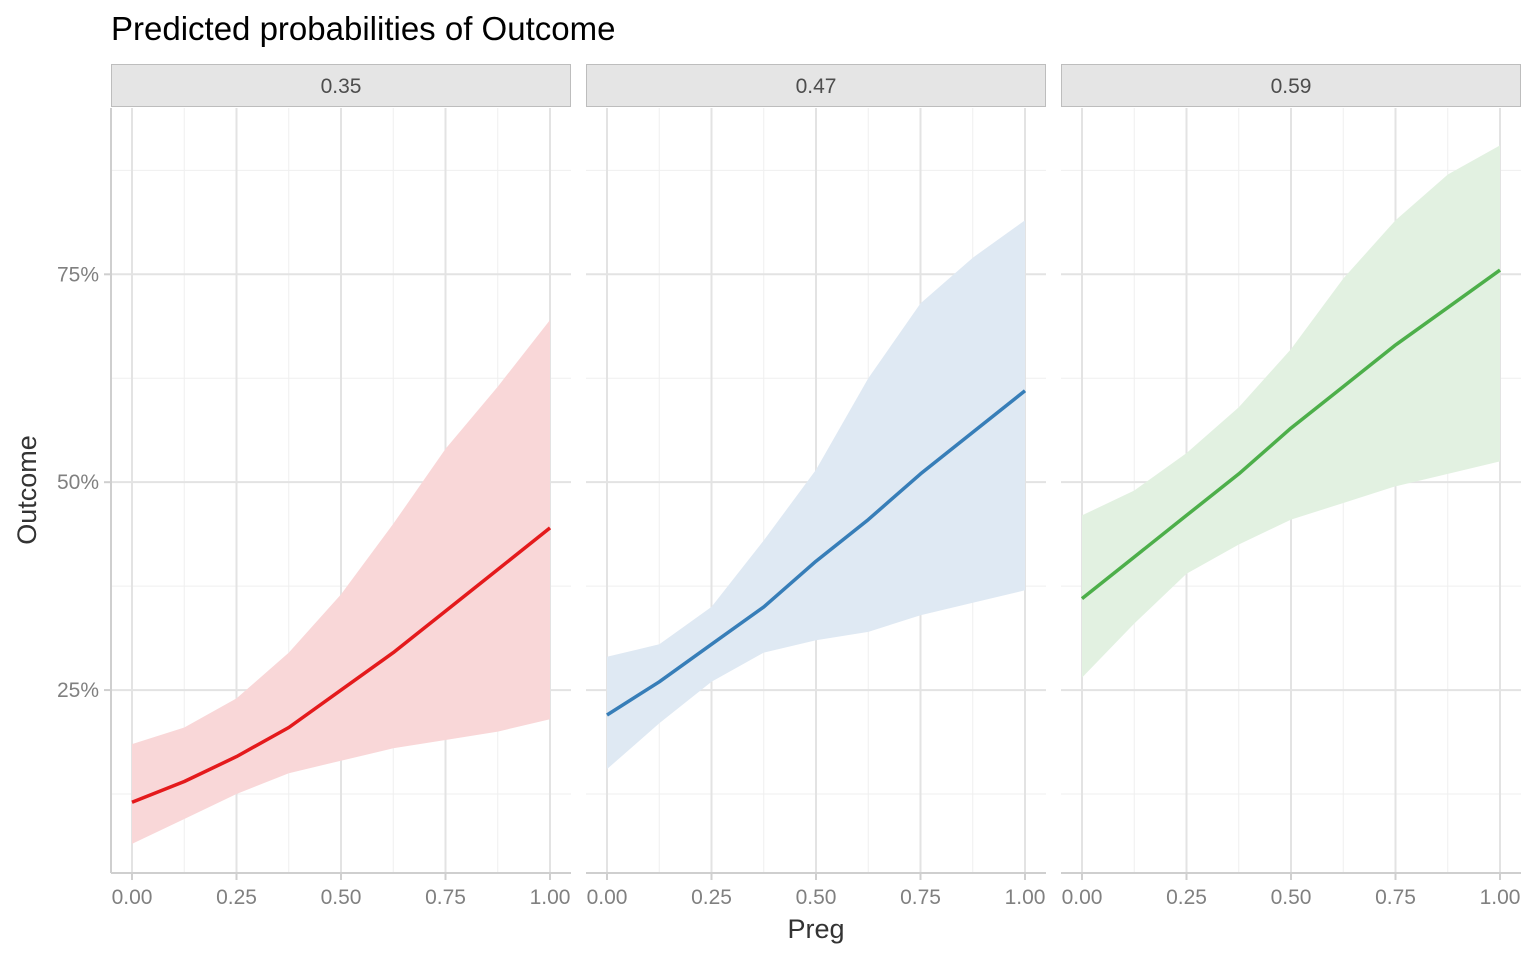  What do you see at coordinates (78, 274) in the screenshot?
I see `y-tick-label: 75%` at bounding box center [78, 274].